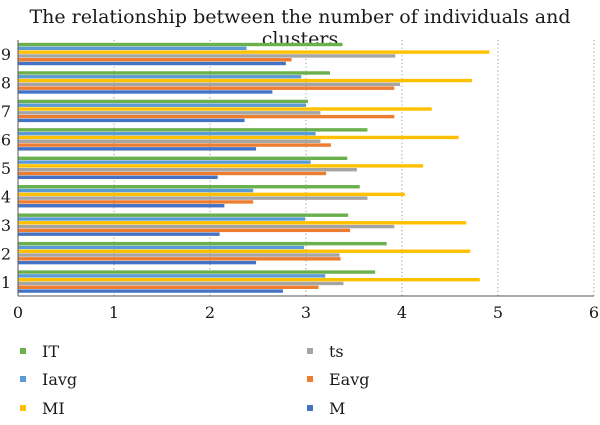 The height and width of the screenshot is (425, 600). What do you see at coordinates (6, 111) in the screenshot?
I see `y-tick-label: 7` at bounding box center [6, 111].